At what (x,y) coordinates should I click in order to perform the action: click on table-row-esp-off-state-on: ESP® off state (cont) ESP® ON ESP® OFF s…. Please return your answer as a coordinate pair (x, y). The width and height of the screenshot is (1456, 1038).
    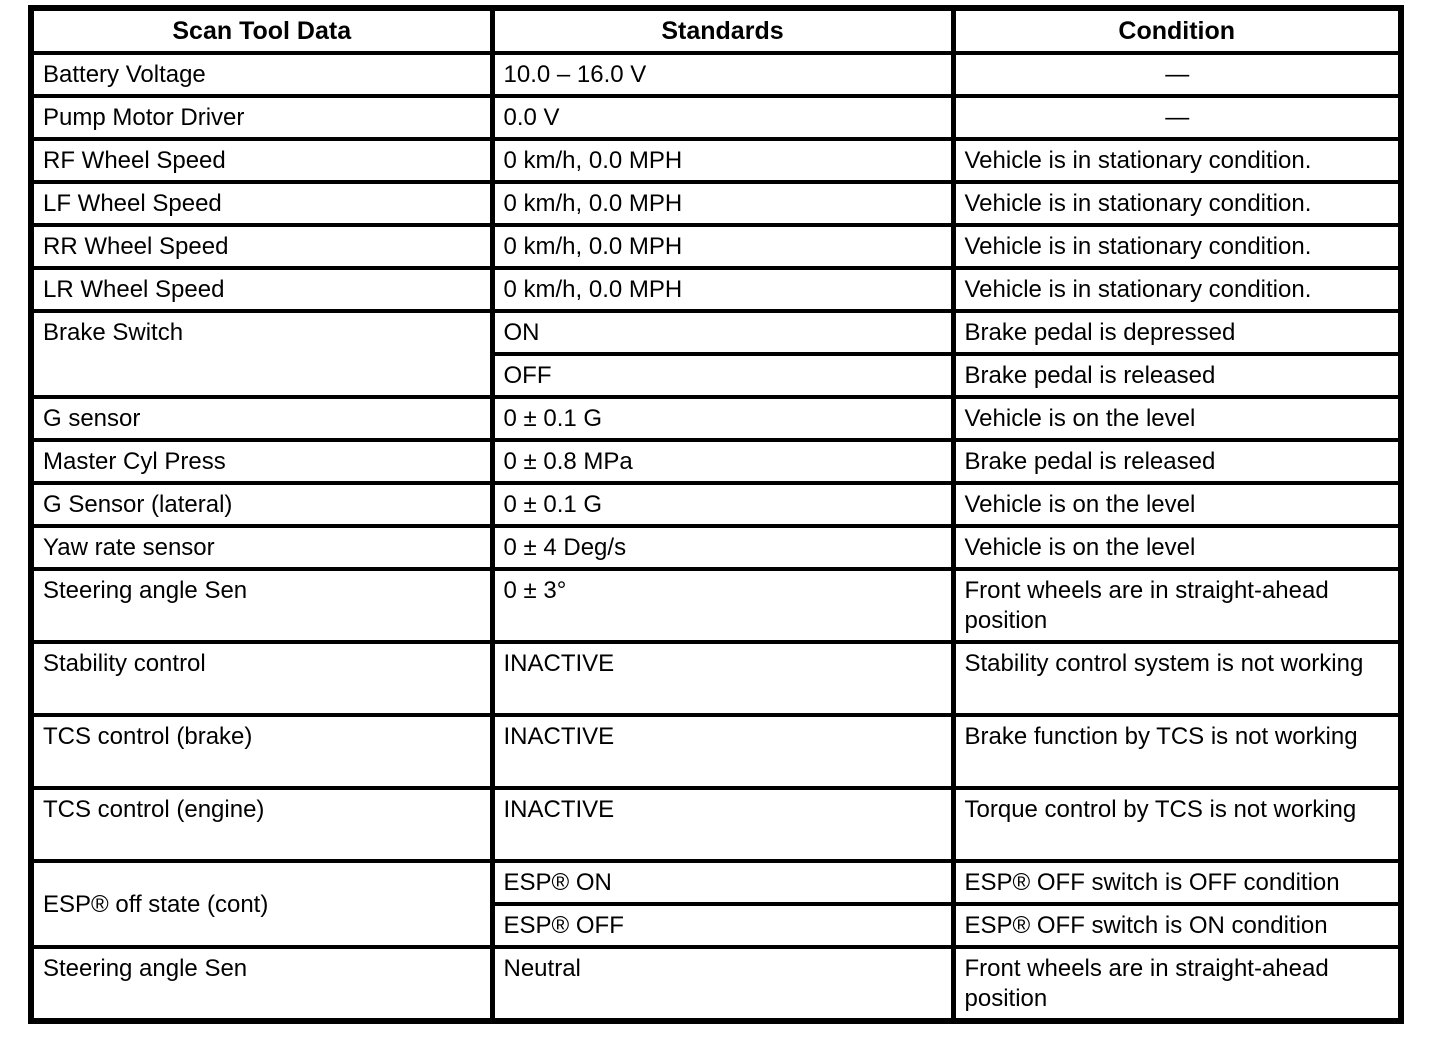
    Looking at the image, I should click on (716, 904).